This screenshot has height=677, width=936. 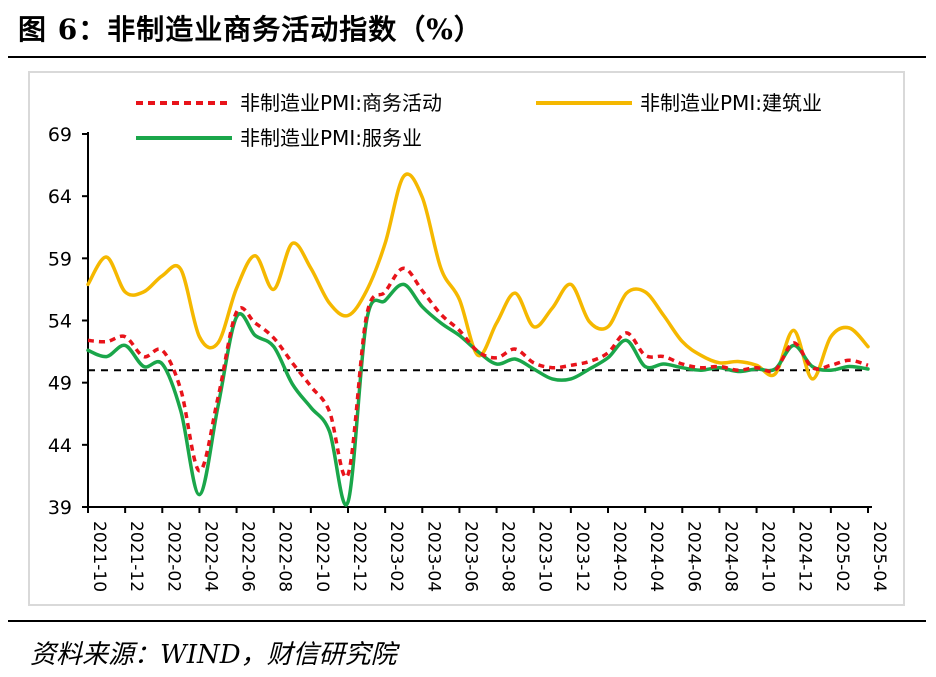 I want to click on x-tick-label: 2021-12, so click(x=136, y=556).